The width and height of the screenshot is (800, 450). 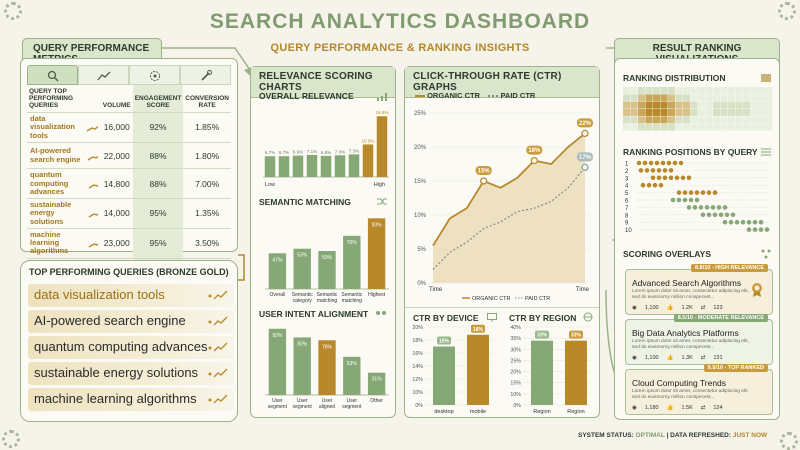 I want to click on query-cell: machine learning algorithms, so click(x=64, y=243).